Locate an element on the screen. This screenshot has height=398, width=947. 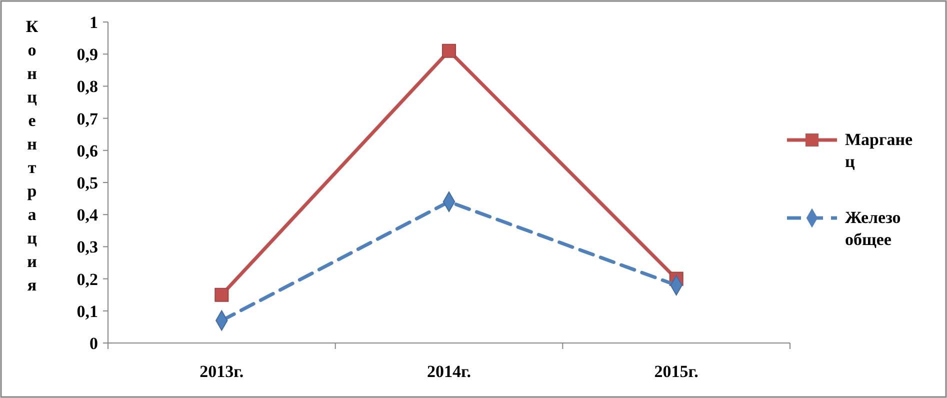
y-tick-label: 0,2 is located at coordinates (87, 279).